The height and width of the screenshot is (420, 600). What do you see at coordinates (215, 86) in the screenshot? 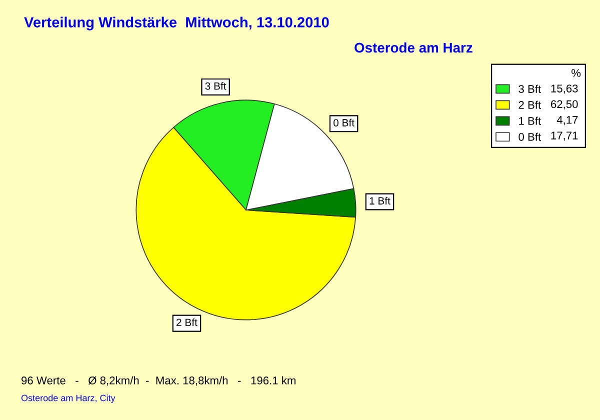
I see `slice-label: 3 Bft` at bounding box center [215, 86].